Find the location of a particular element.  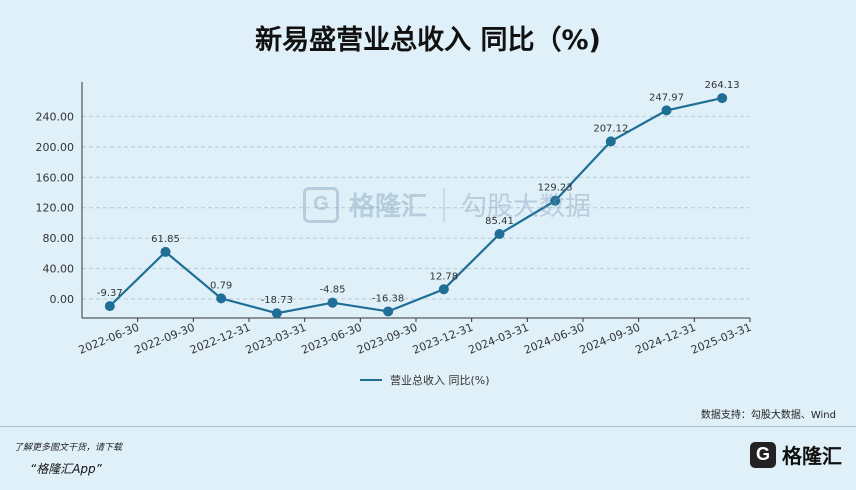

data-label: -16.38 is located at coordinates (388, 298).